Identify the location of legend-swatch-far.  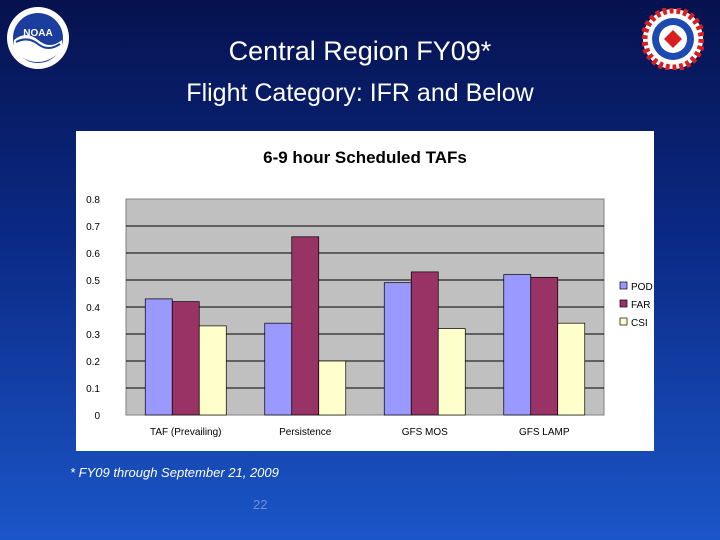
(623, 303).